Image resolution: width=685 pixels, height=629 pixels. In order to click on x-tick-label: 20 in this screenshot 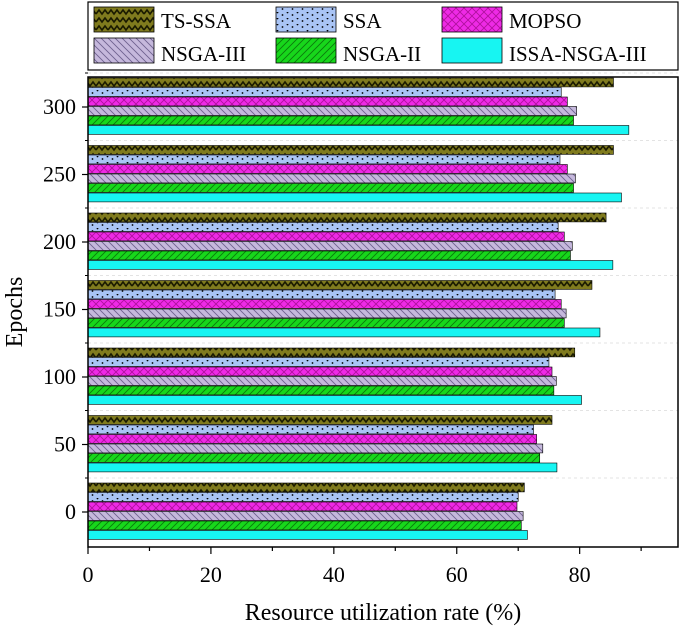, I will do `click(211, 574)`.